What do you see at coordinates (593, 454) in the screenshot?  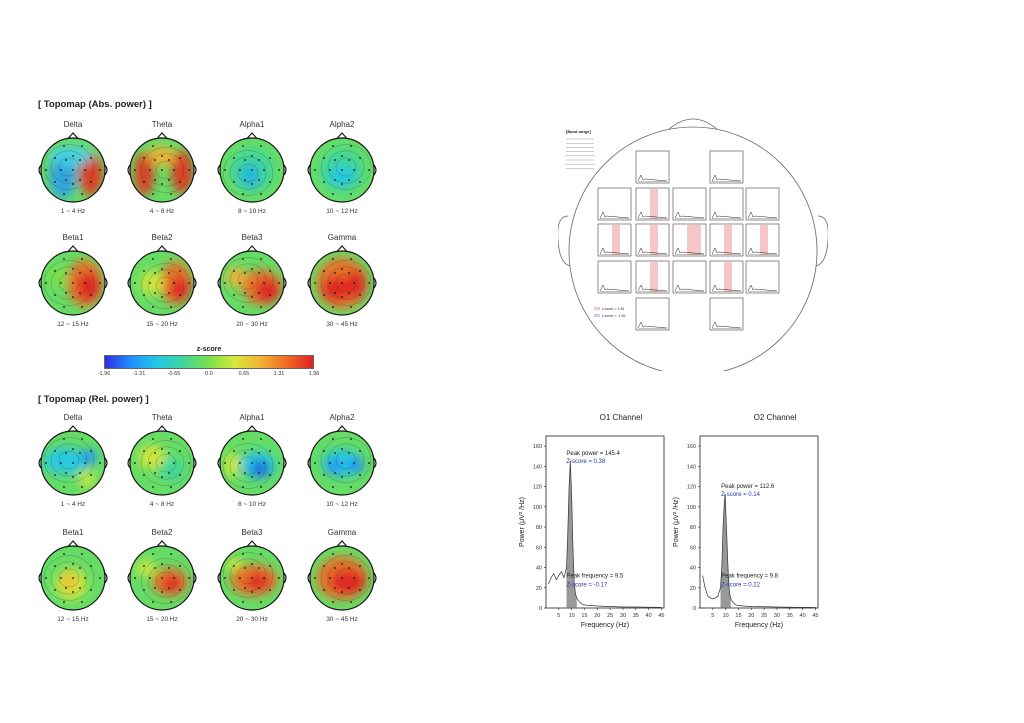 I see `peak-power-annotation: Peak power = 145.4` at bounding box center [593, 454].